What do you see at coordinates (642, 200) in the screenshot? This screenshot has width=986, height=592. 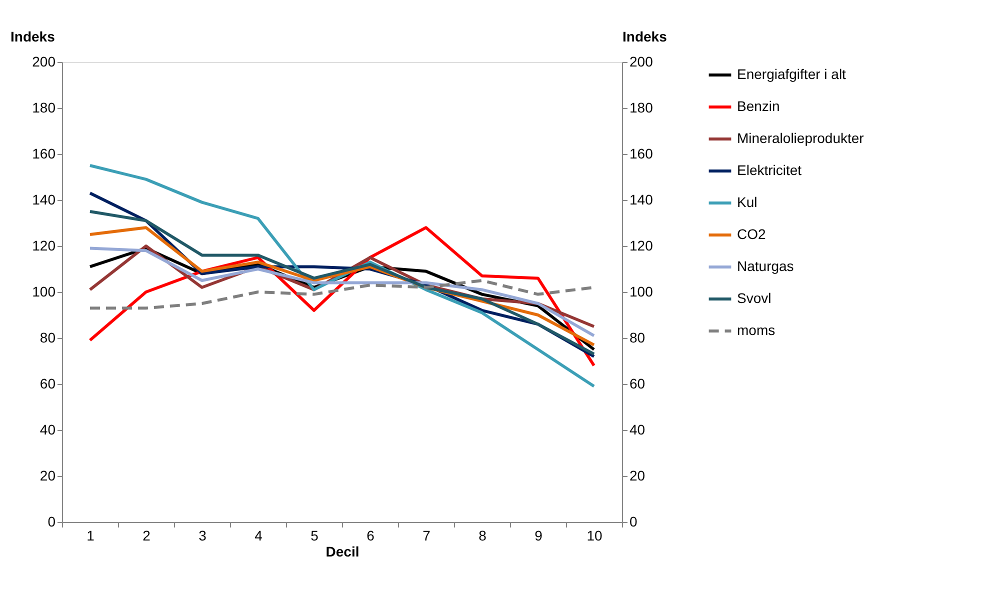 I see `y2-tick-label: 140` at bounding box center [642, 200].